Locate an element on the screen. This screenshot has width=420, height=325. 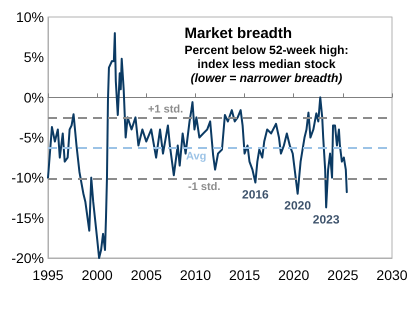
y-tick-label: 5% is located at coordinates (34, 57).